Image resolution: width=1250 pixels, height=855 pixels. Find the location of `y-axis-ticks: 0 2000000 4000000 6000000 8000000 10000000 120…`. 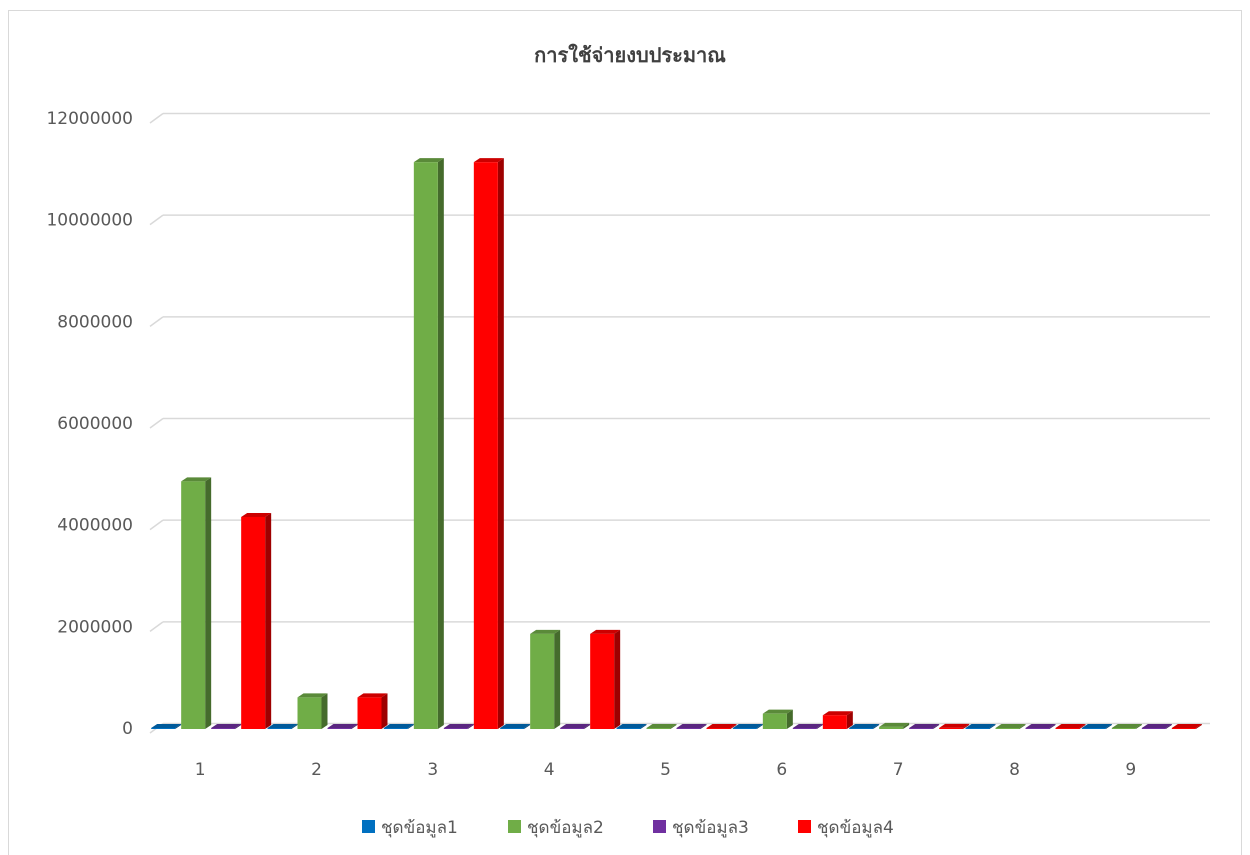

y-axis-ticks: 0 2000000 4000000 6000000 8000000 10000000 120… is located at coordinates (89, 424).